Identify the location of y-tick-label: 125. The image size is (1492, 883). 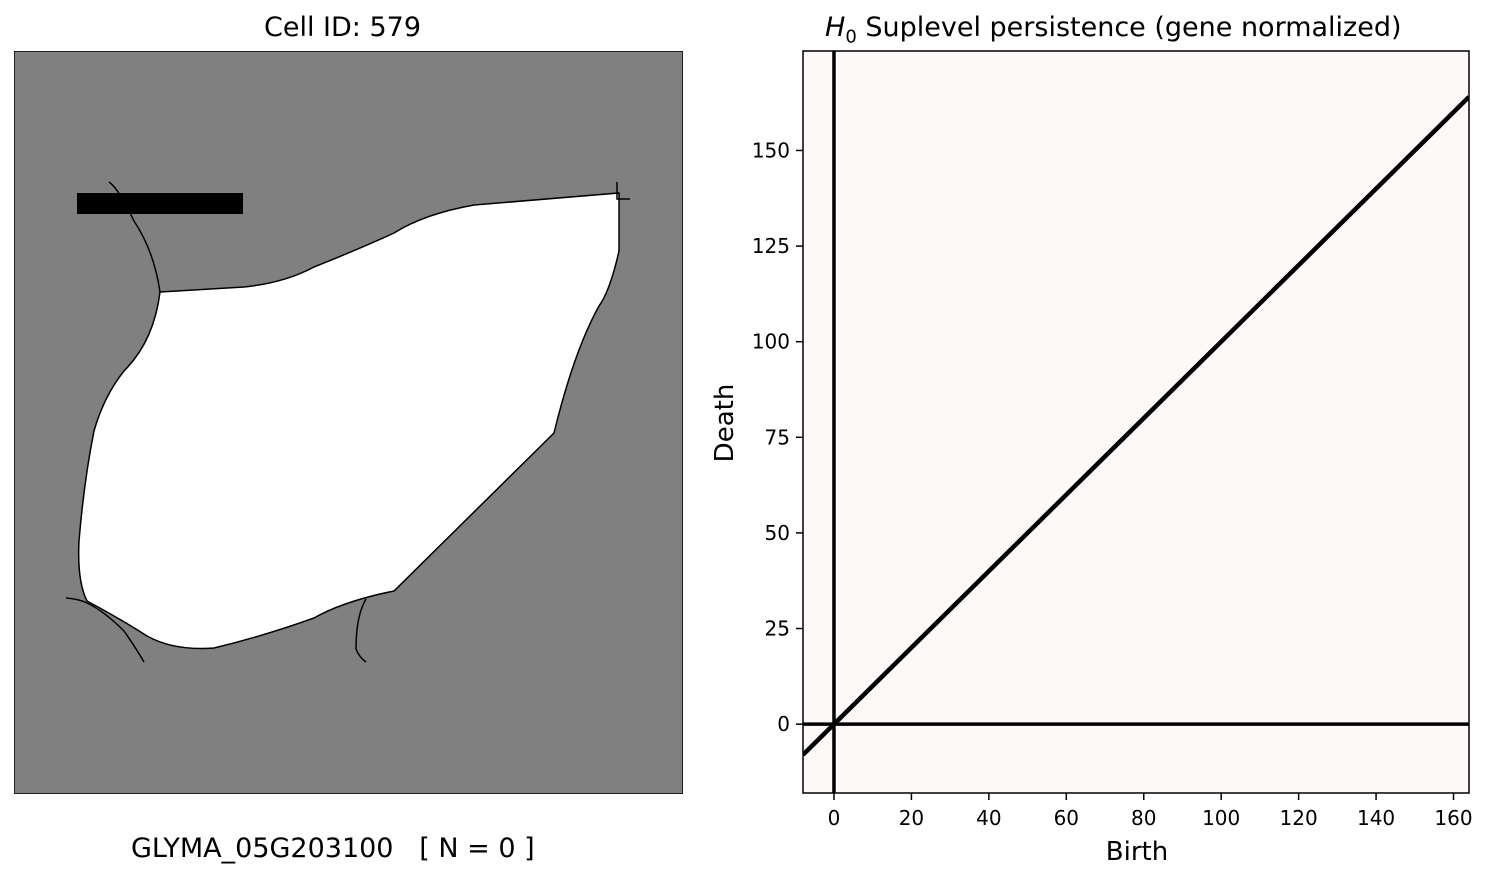
(771, 246).